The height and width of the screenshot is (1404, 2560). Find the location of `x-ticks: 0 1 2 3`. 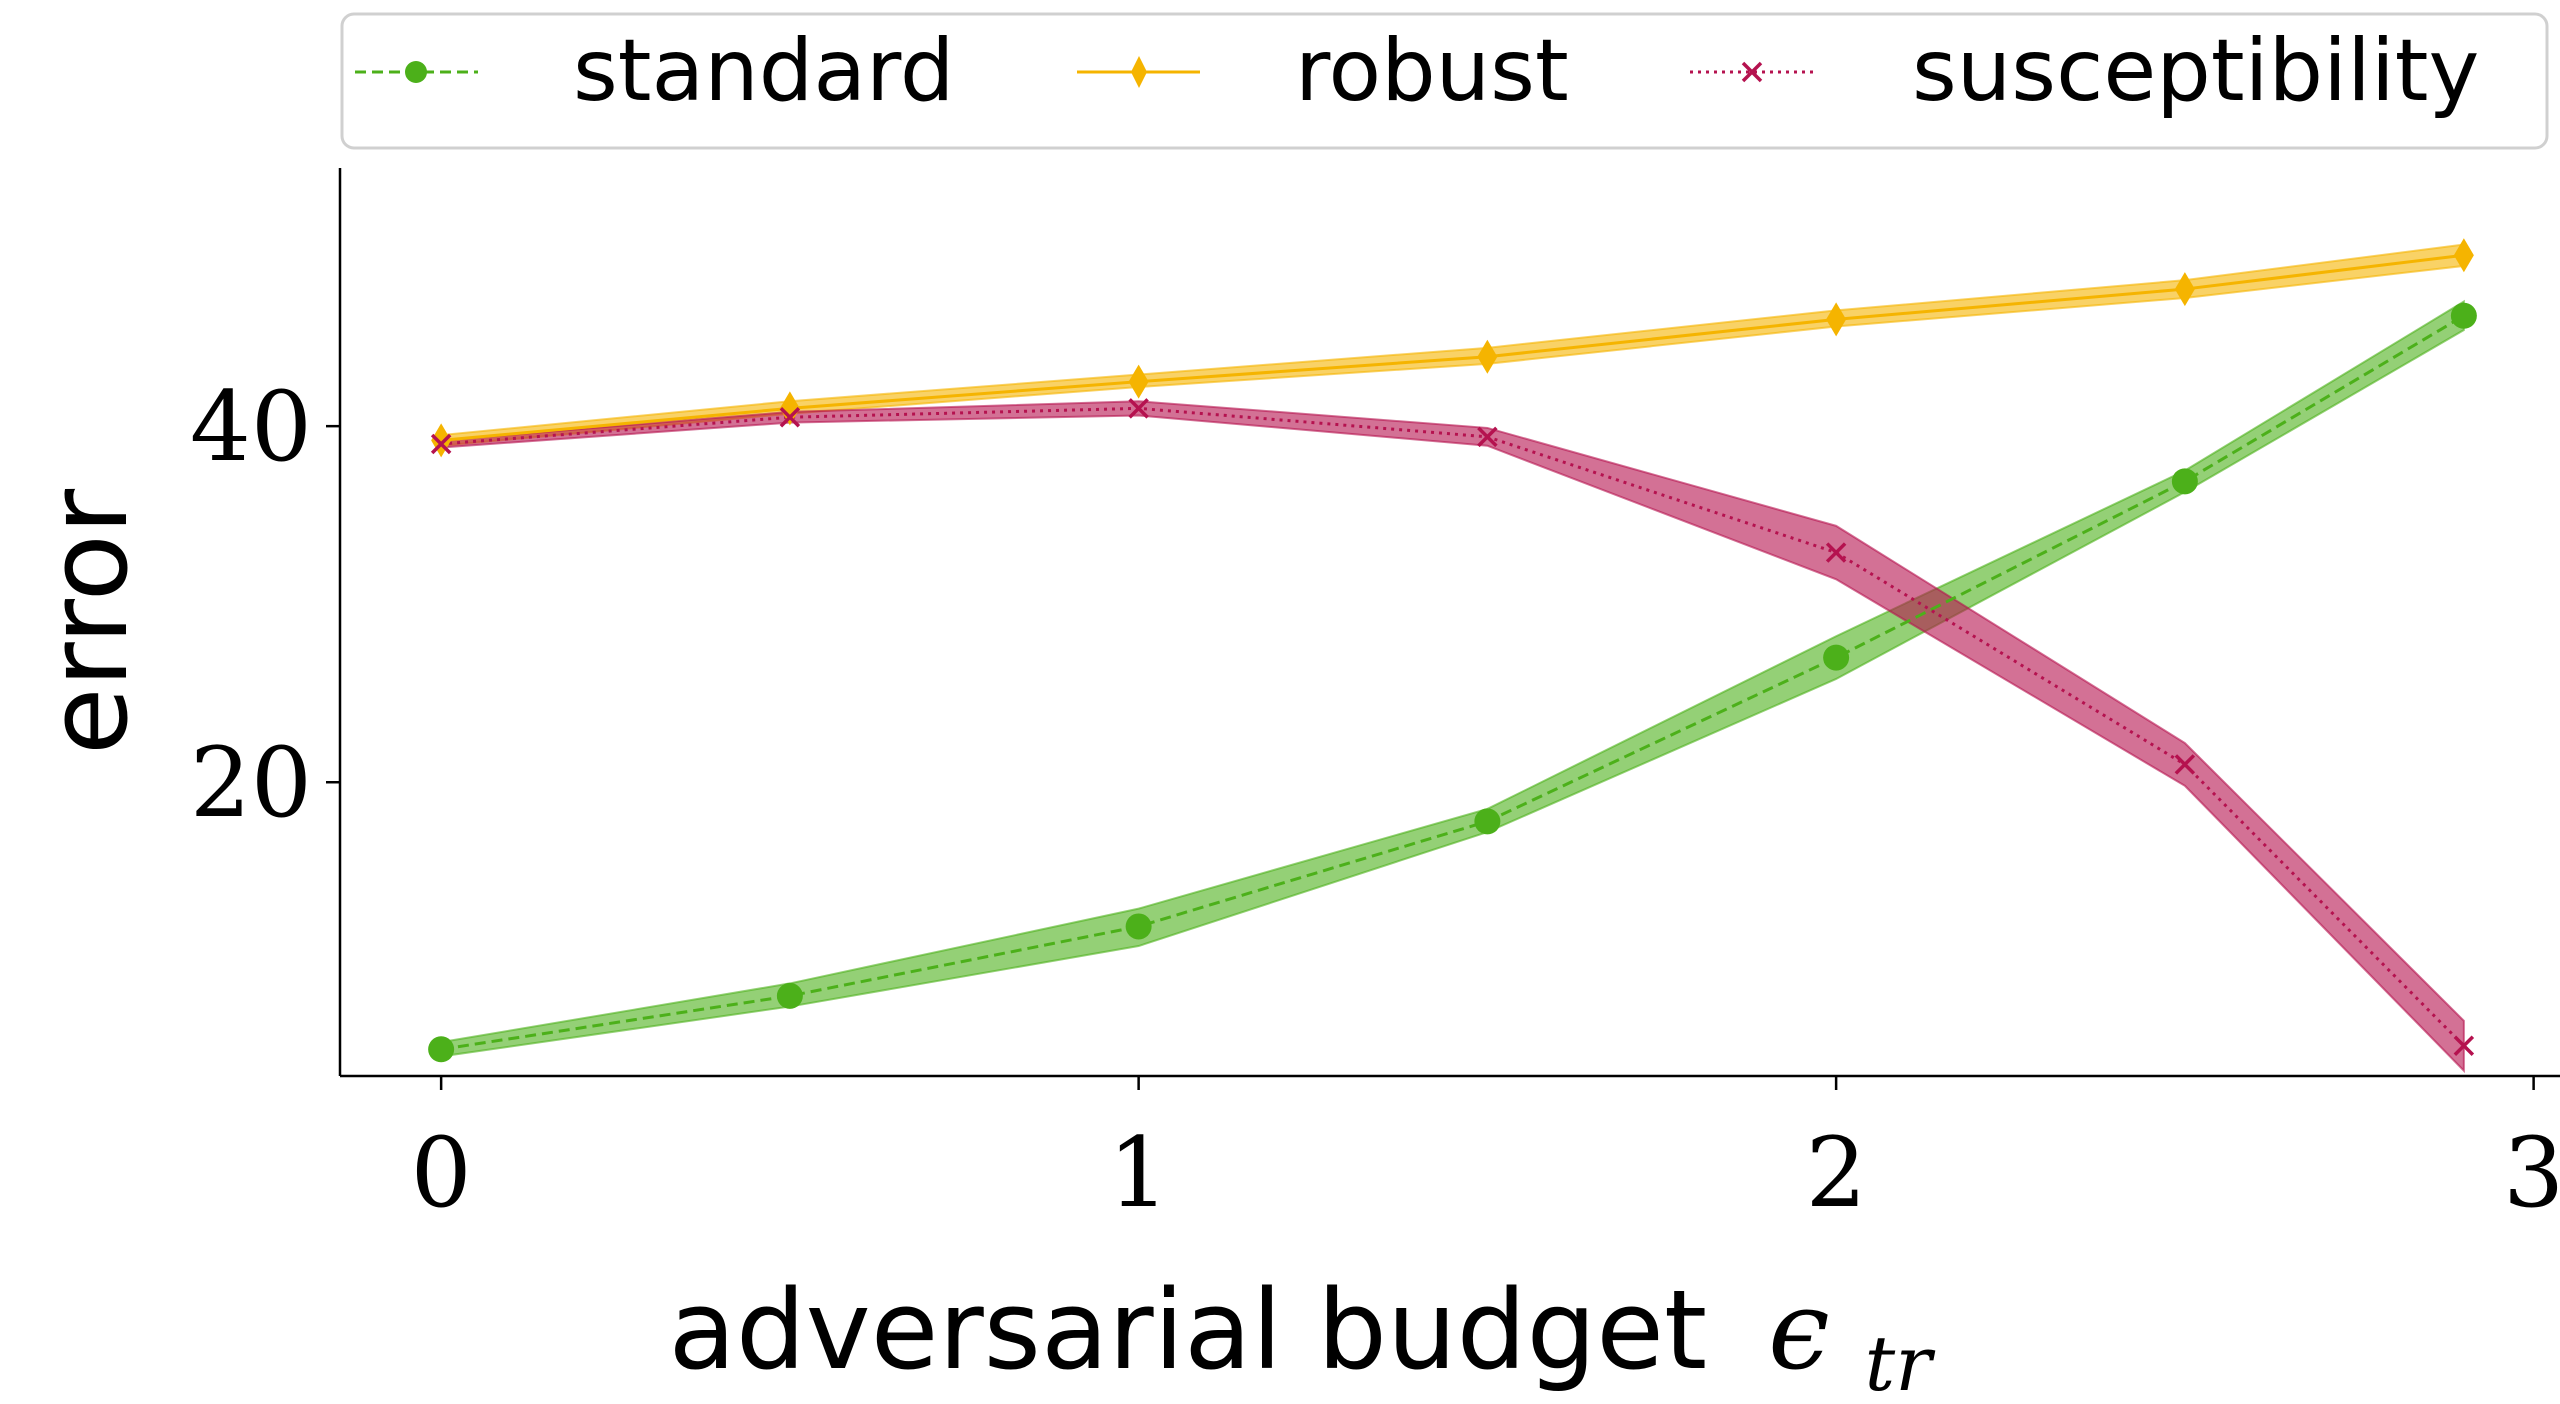

x-ticks: 0 1 2 3 is located at coordinates (1485, 1152).